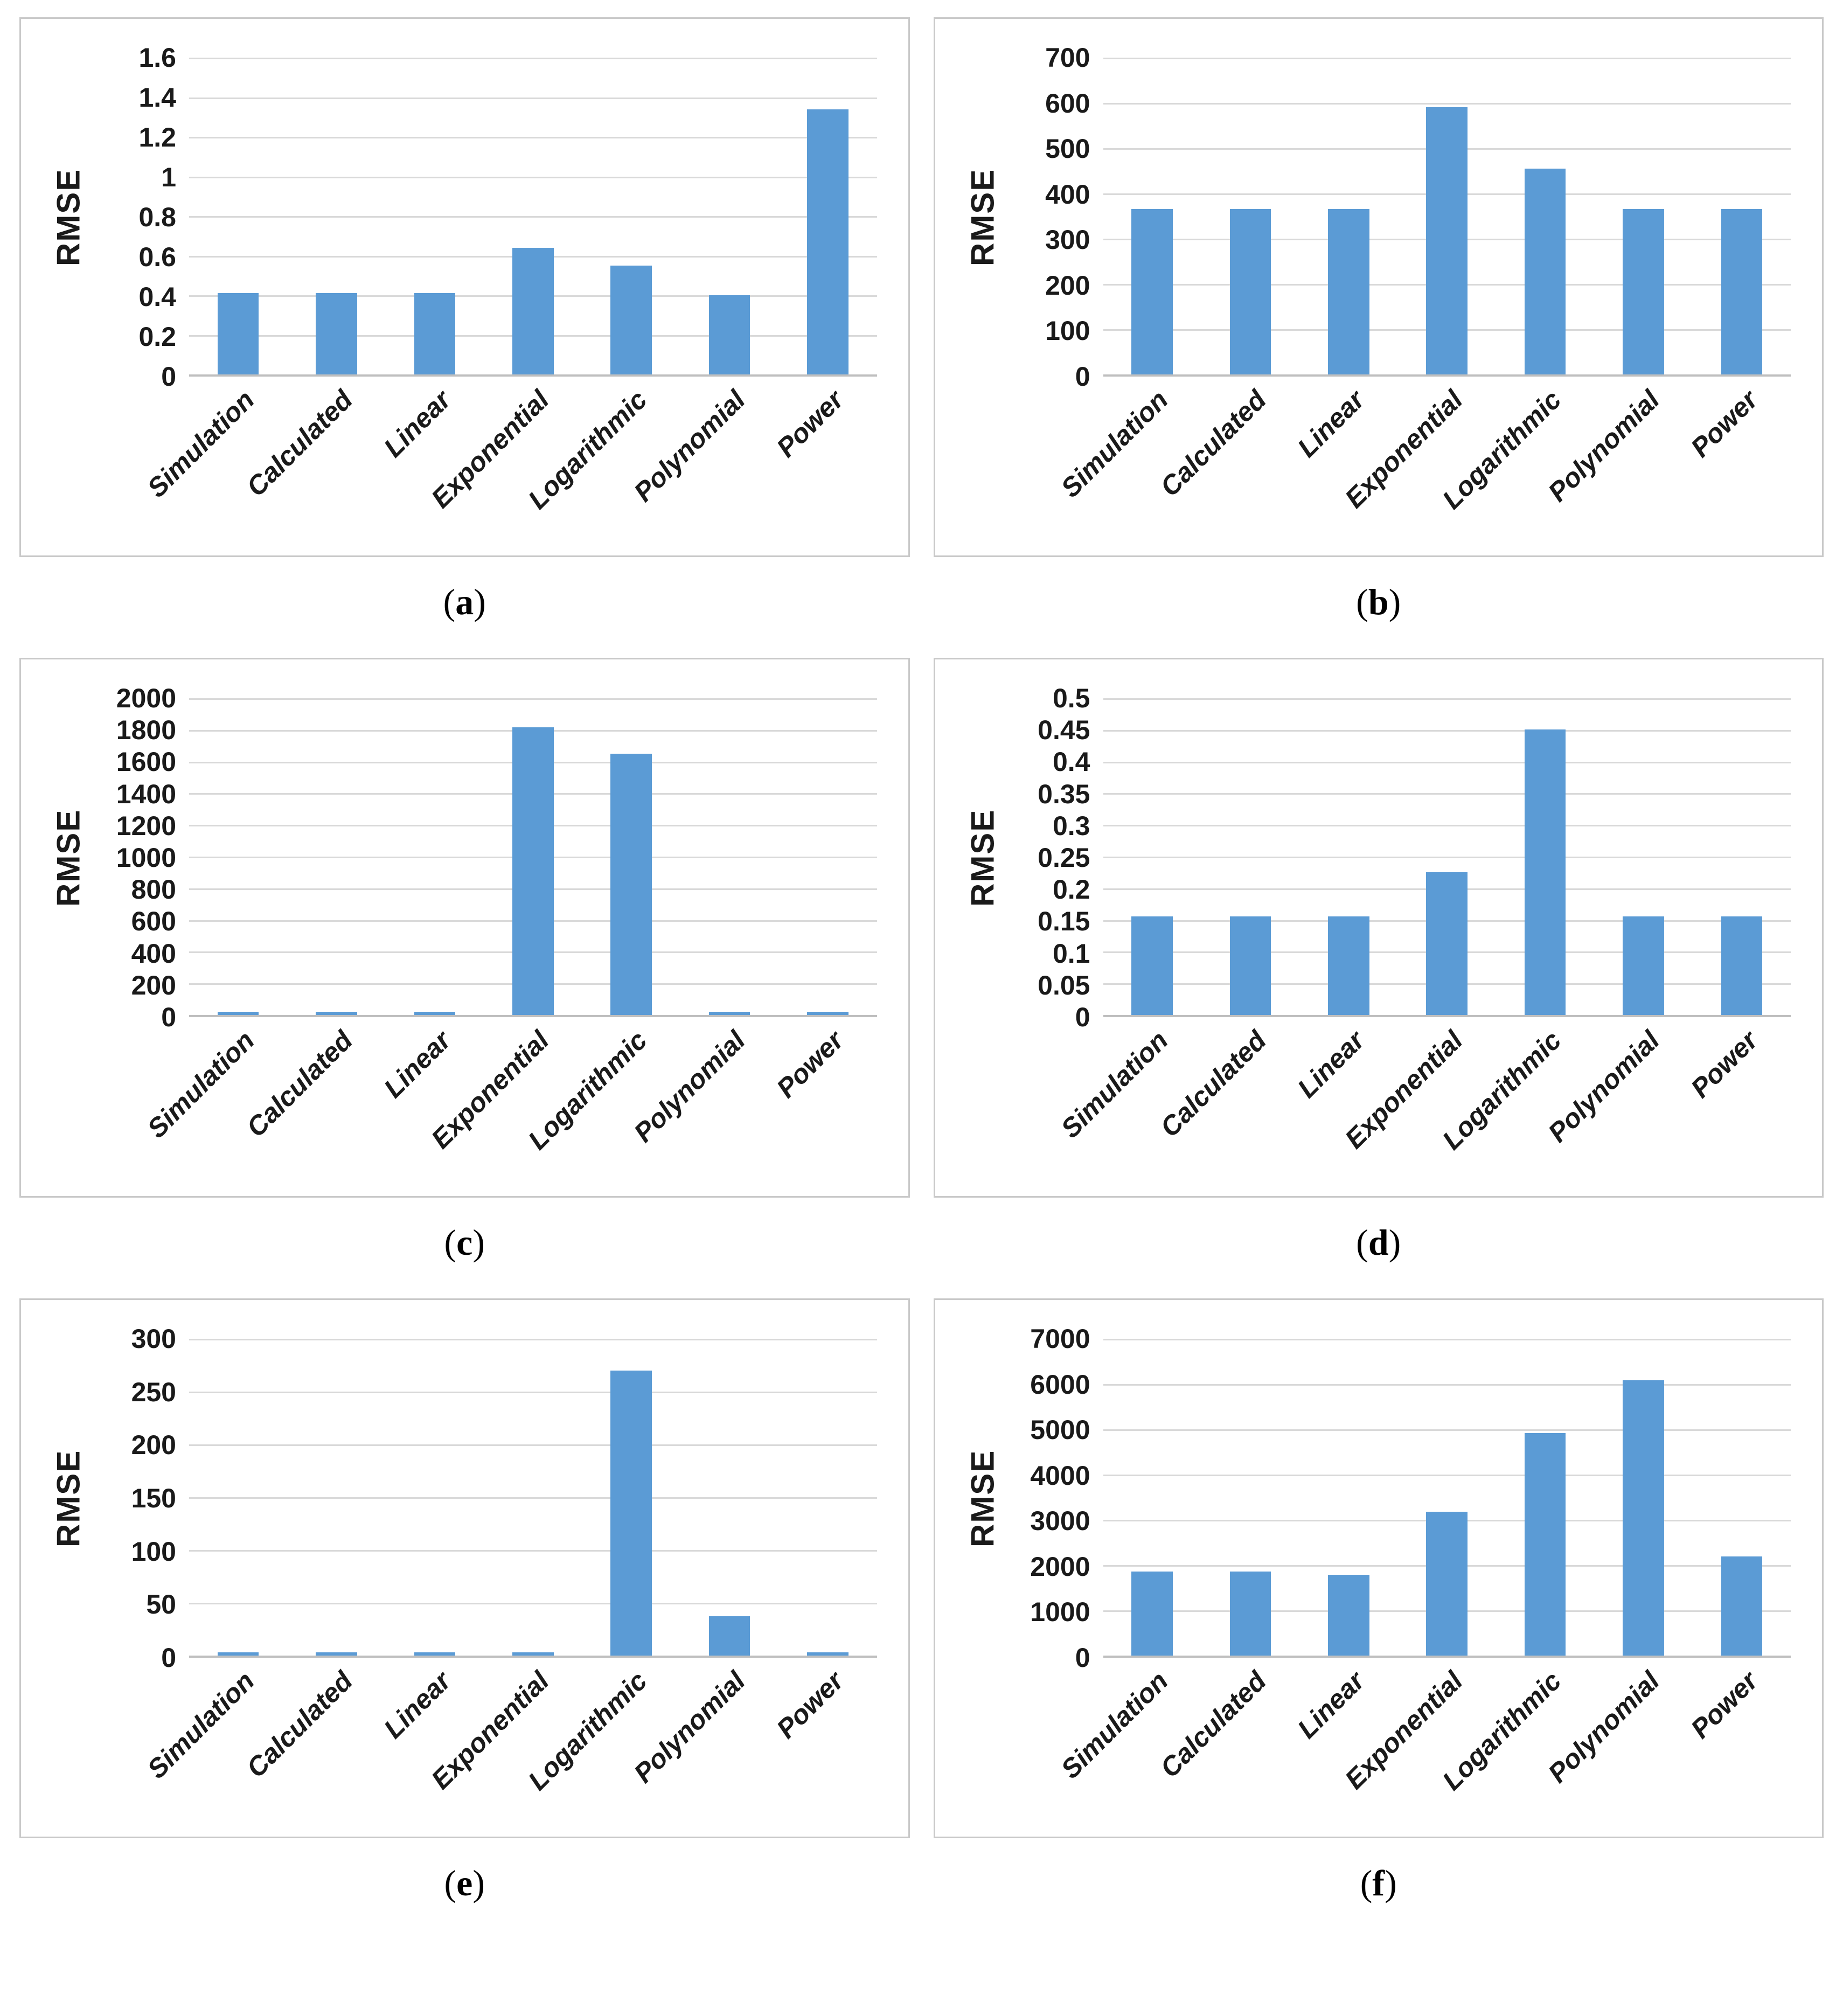 Image resolution: width=1843 pixels, height=2016 pixels. Describe the element at coordinates (157, 58) in the screenshot. I see `y-tick-label: 1.6` at that location.